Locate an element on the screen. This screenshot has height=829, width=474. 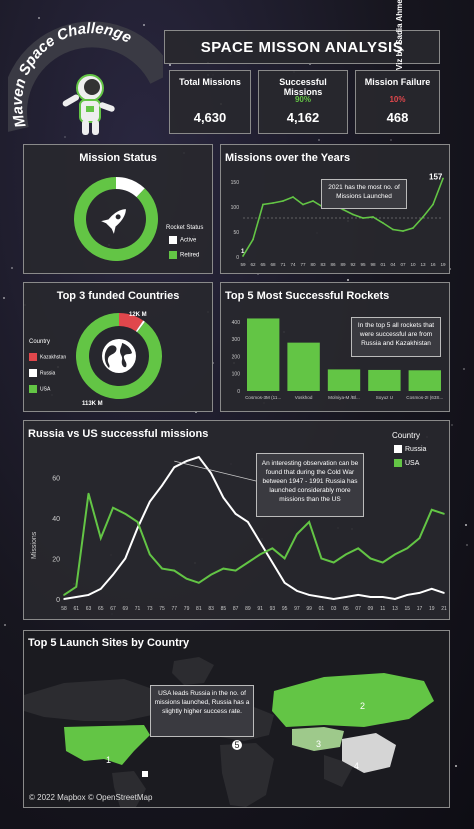
x-tick-label: 69 is located at coordinates (126, 609).